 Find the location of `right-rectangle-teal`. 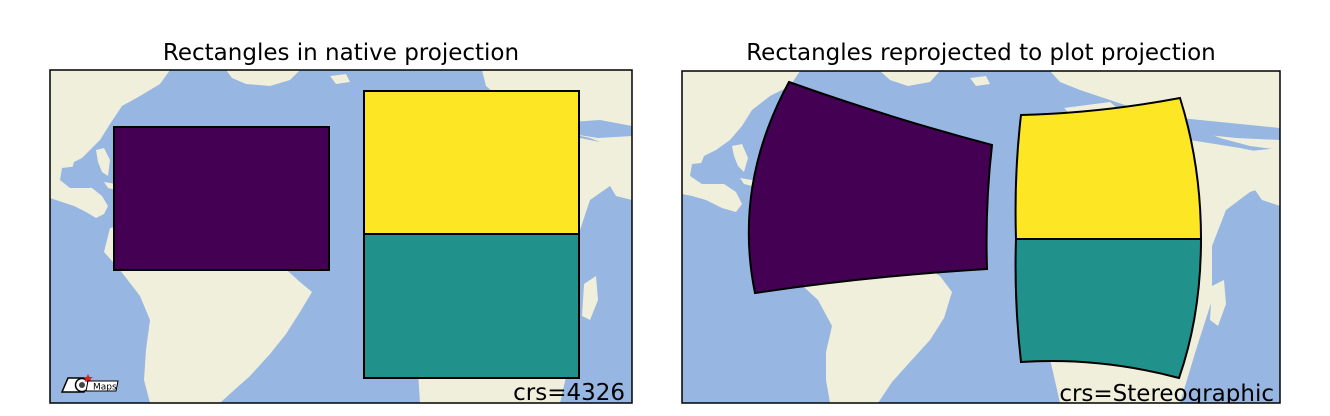

right-rectangle-teal is located at coordinates (1108, 309).